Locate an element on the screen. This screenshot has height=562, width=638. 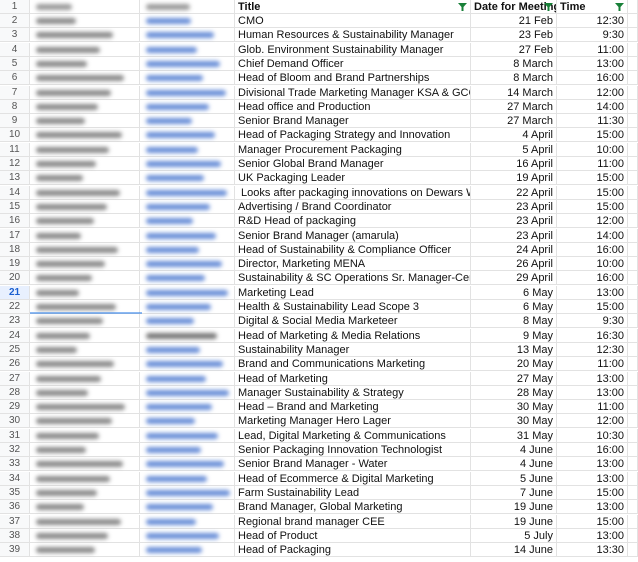
cell: 14:00 is located at coordinates (592, 236).